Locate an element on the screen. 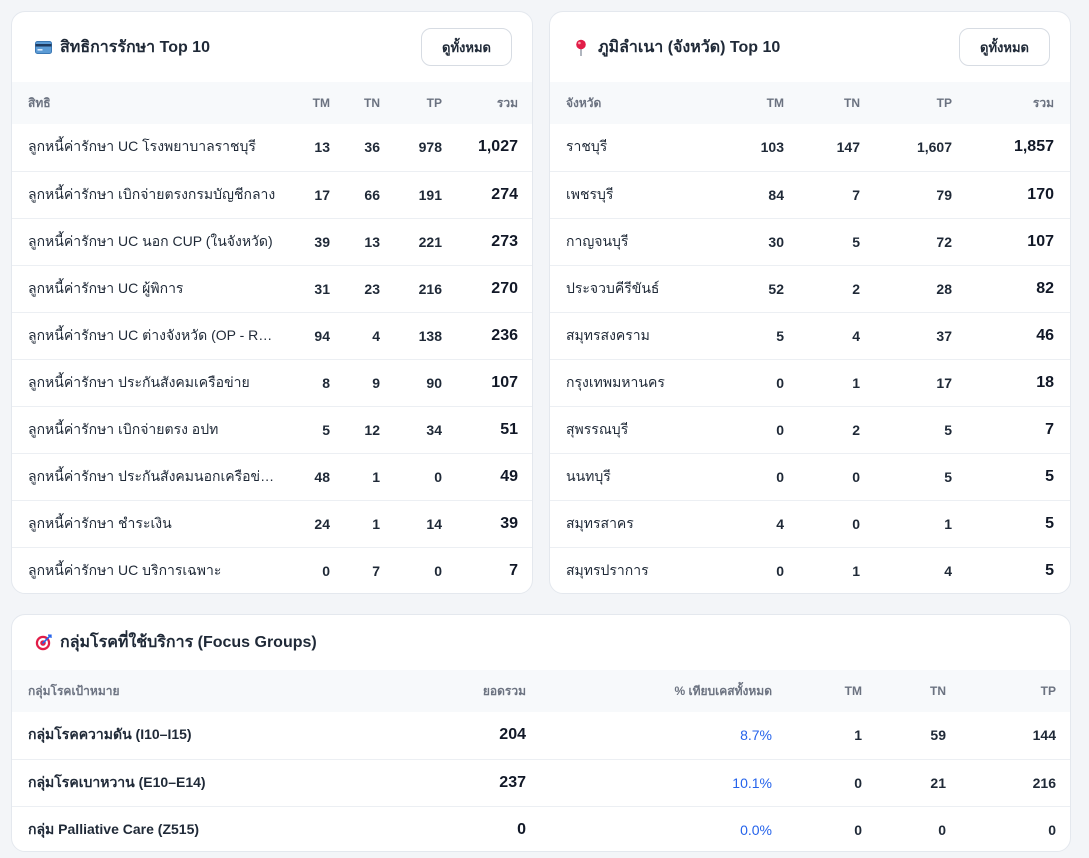 The width and height of the screenshot is (1089, 858). table-row: สุพรรณบุรี 0 2 5 7 is located at coordinates (810, 429).